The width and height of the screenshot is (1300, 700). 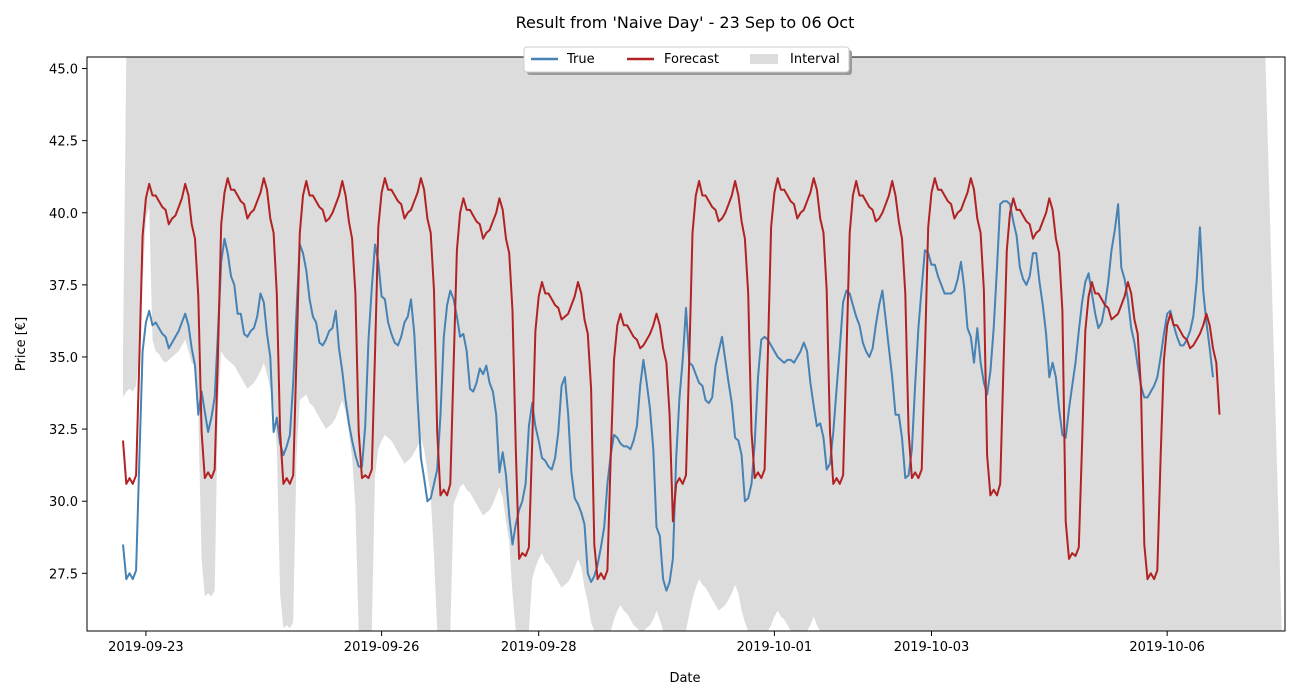 What do you see at coordinates (691, 59) in the screenshot?
I see `legend-label-forecast: Forecast` at bounding box center [691, 59].